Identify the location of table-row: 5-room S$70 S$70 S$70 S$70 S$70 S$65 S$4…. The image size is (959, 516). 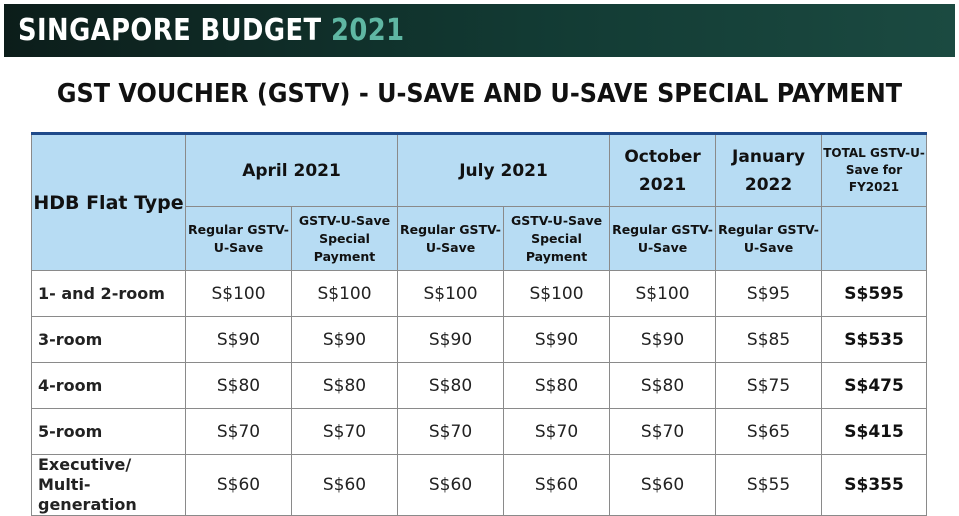
(479, 431).